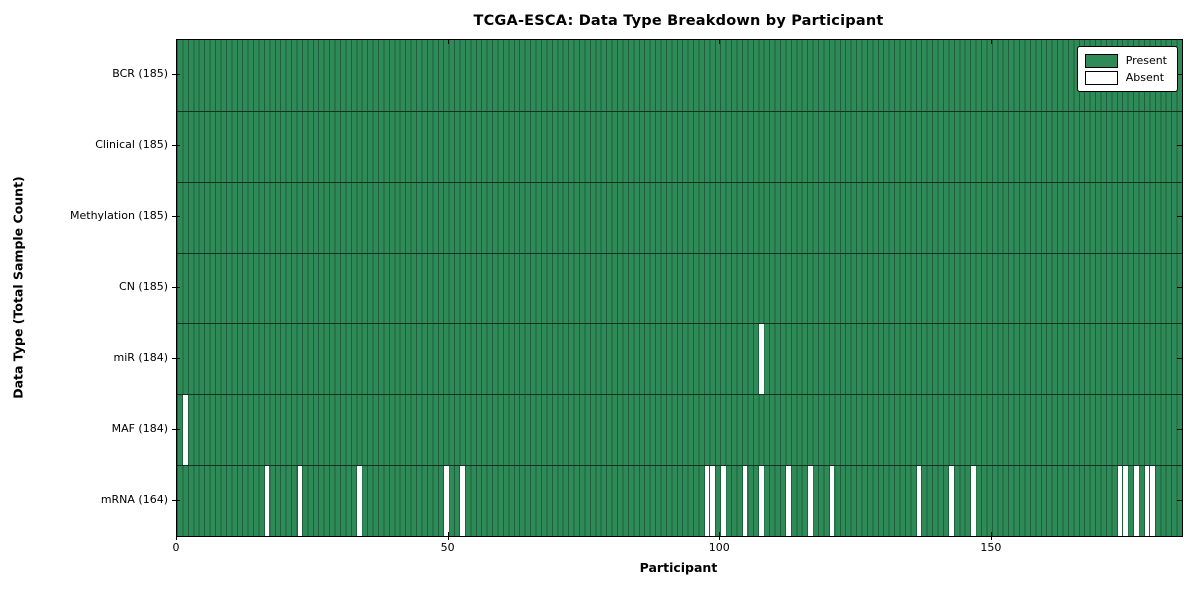 This screenshot has width=1200, height=600. I want to click on absent-bar-mrna-p116, so click(810, 500).